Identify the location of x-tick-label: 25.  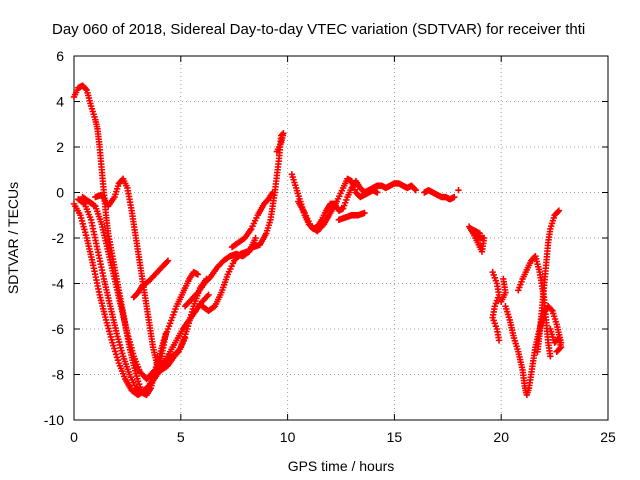
(608, 437).